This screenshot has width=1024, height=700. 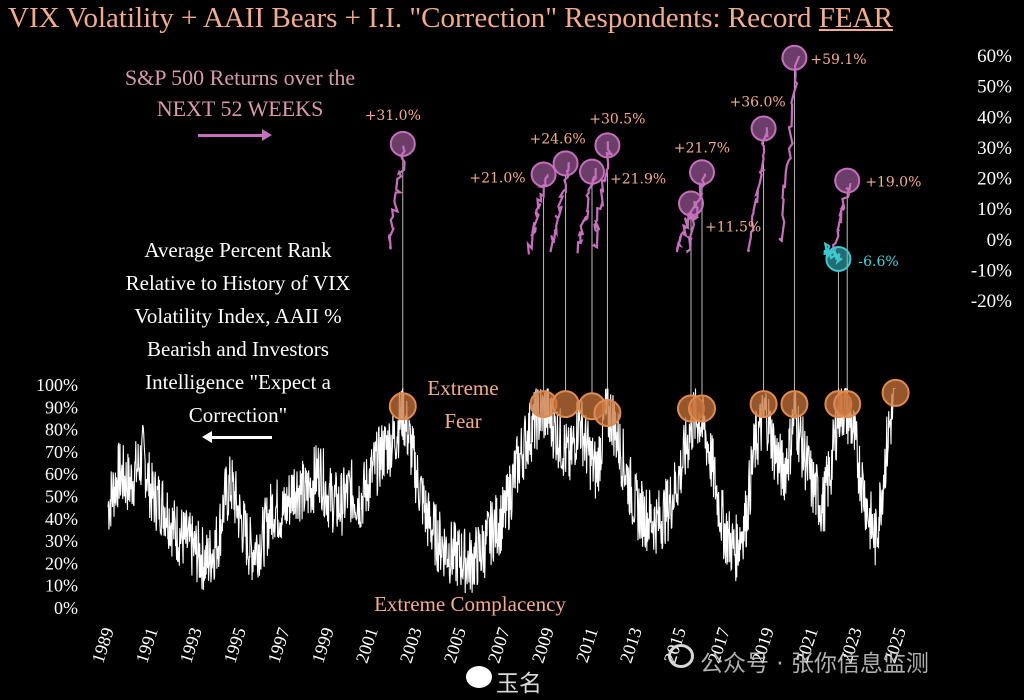 I want to click on rank-tick-label: 80%, so click(x=61, y=430).